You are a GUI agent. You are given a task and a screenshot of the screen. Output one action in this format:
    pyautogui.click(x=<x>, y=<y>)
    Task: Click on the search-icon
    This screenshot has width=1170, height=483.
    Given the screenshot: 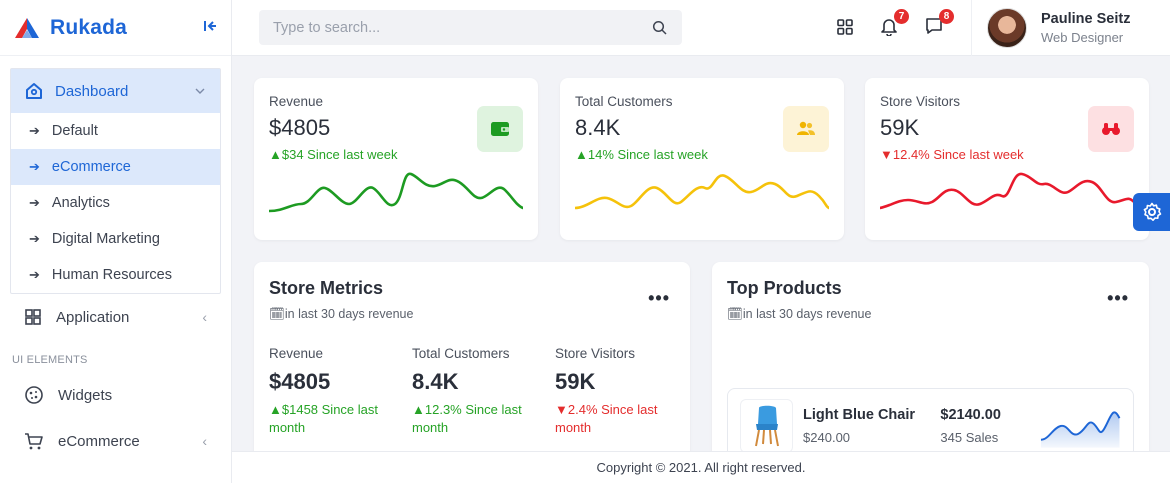 What is the action you would take?
    pyautogui.click(x=660, y=28)
    